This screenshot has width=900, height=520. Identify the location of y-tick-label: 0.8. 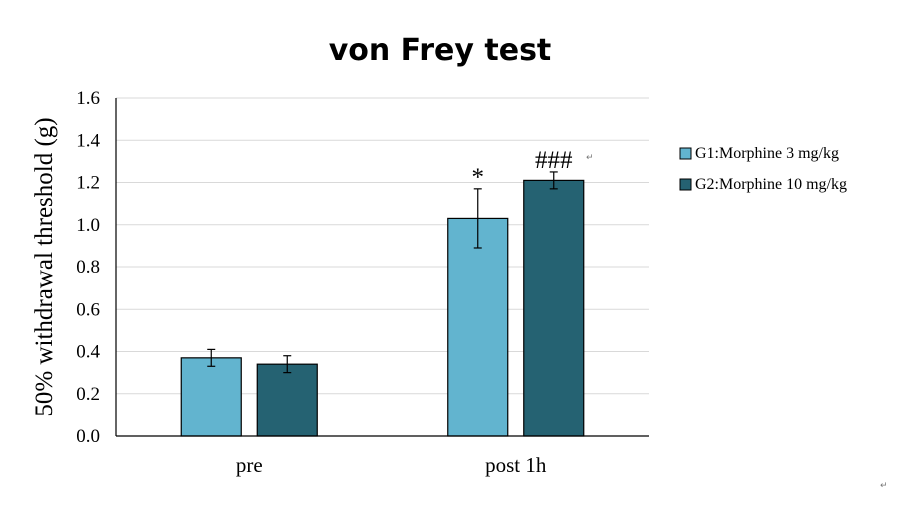
(88, 267).